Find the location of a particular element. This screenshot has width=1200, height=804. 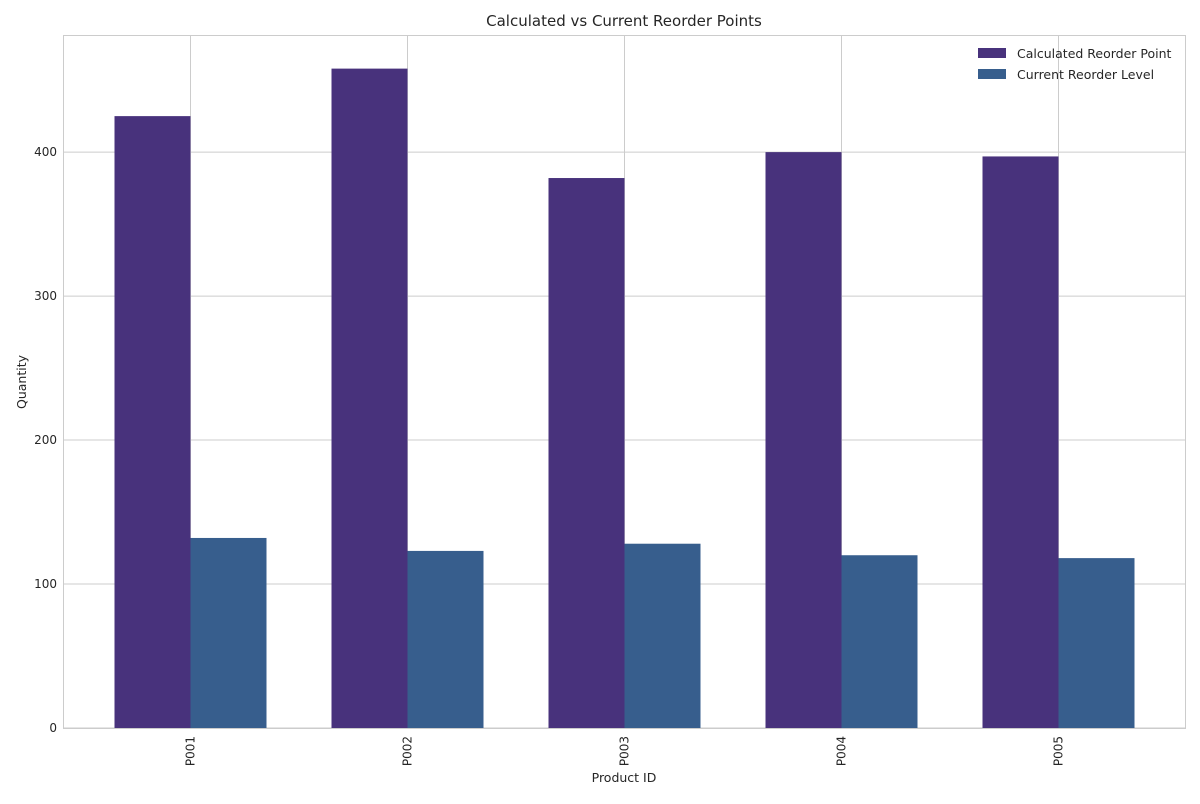

y-tick-label: 400 is located at coordinates (45, 152).